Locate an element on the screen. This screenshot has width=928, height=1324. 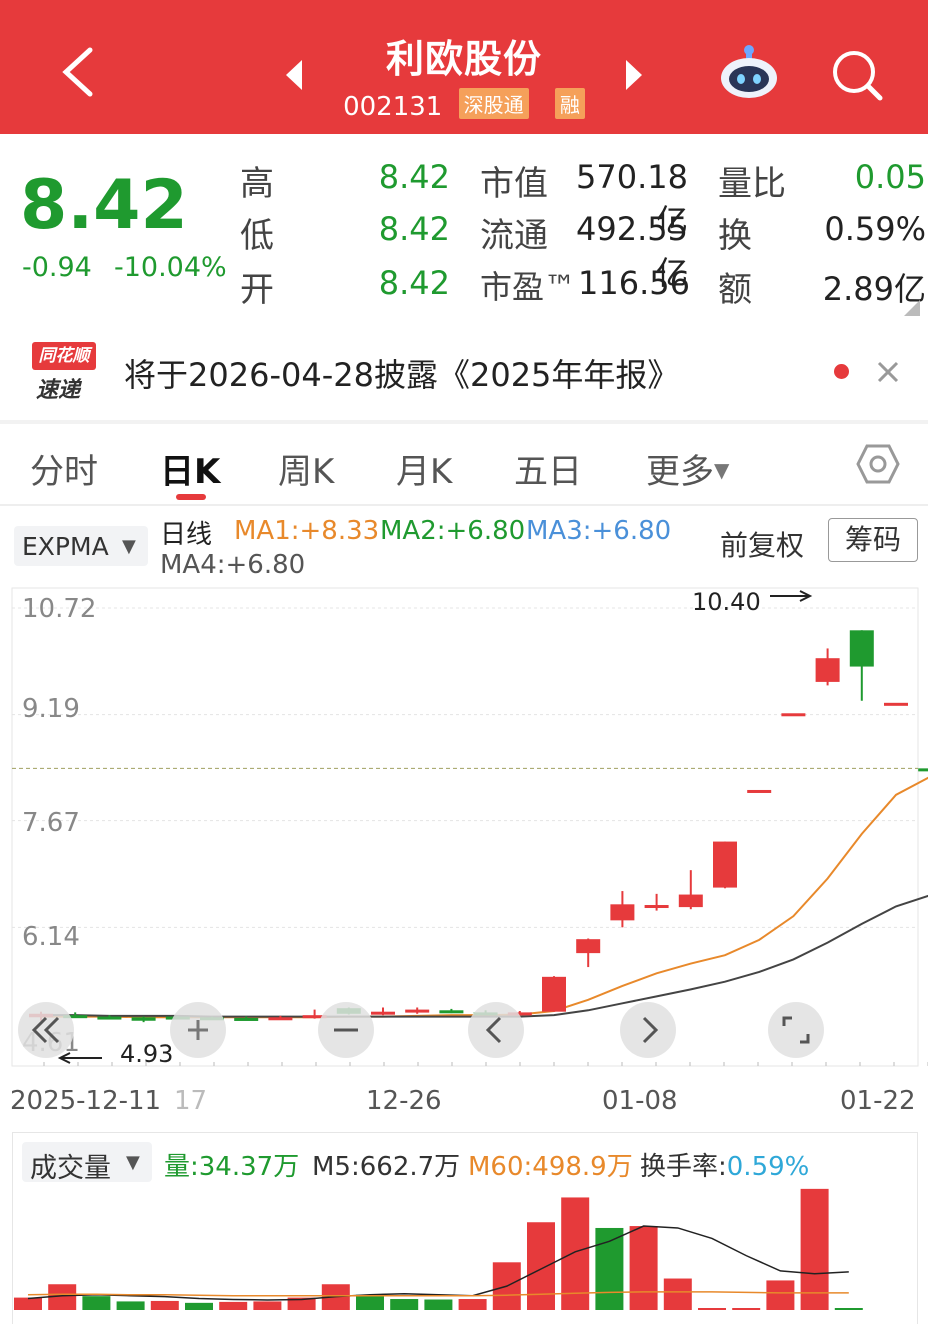
plus-icon is located at coordinates (198, 1030).